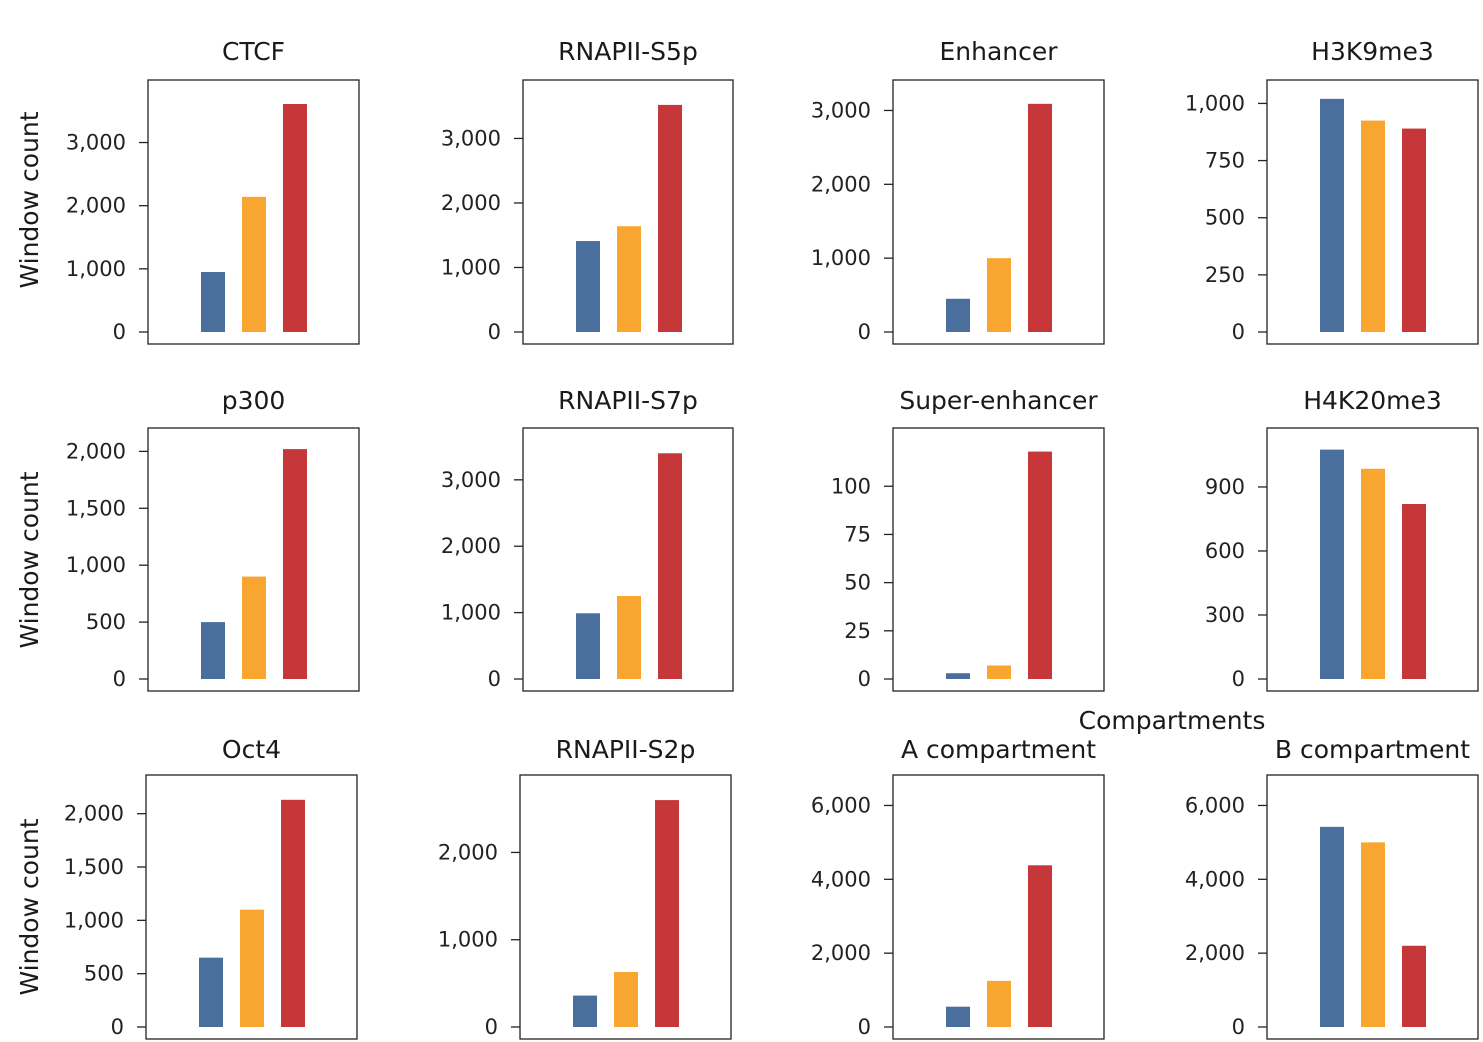 The width and height of the screenshot is (1483, 1042). I want to click on y-axis-label-row-1: Window count, so click(29, 199).